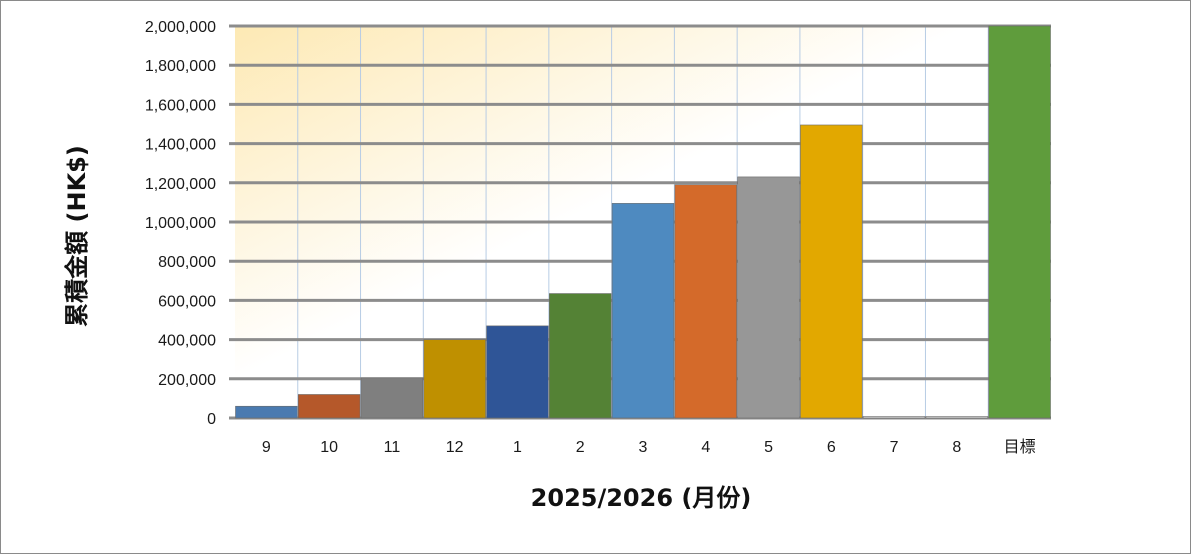 Image resolution: width=1191 pixels, height=555 pixels. I want to click on x-tick-label: 11, so click(392, 447).